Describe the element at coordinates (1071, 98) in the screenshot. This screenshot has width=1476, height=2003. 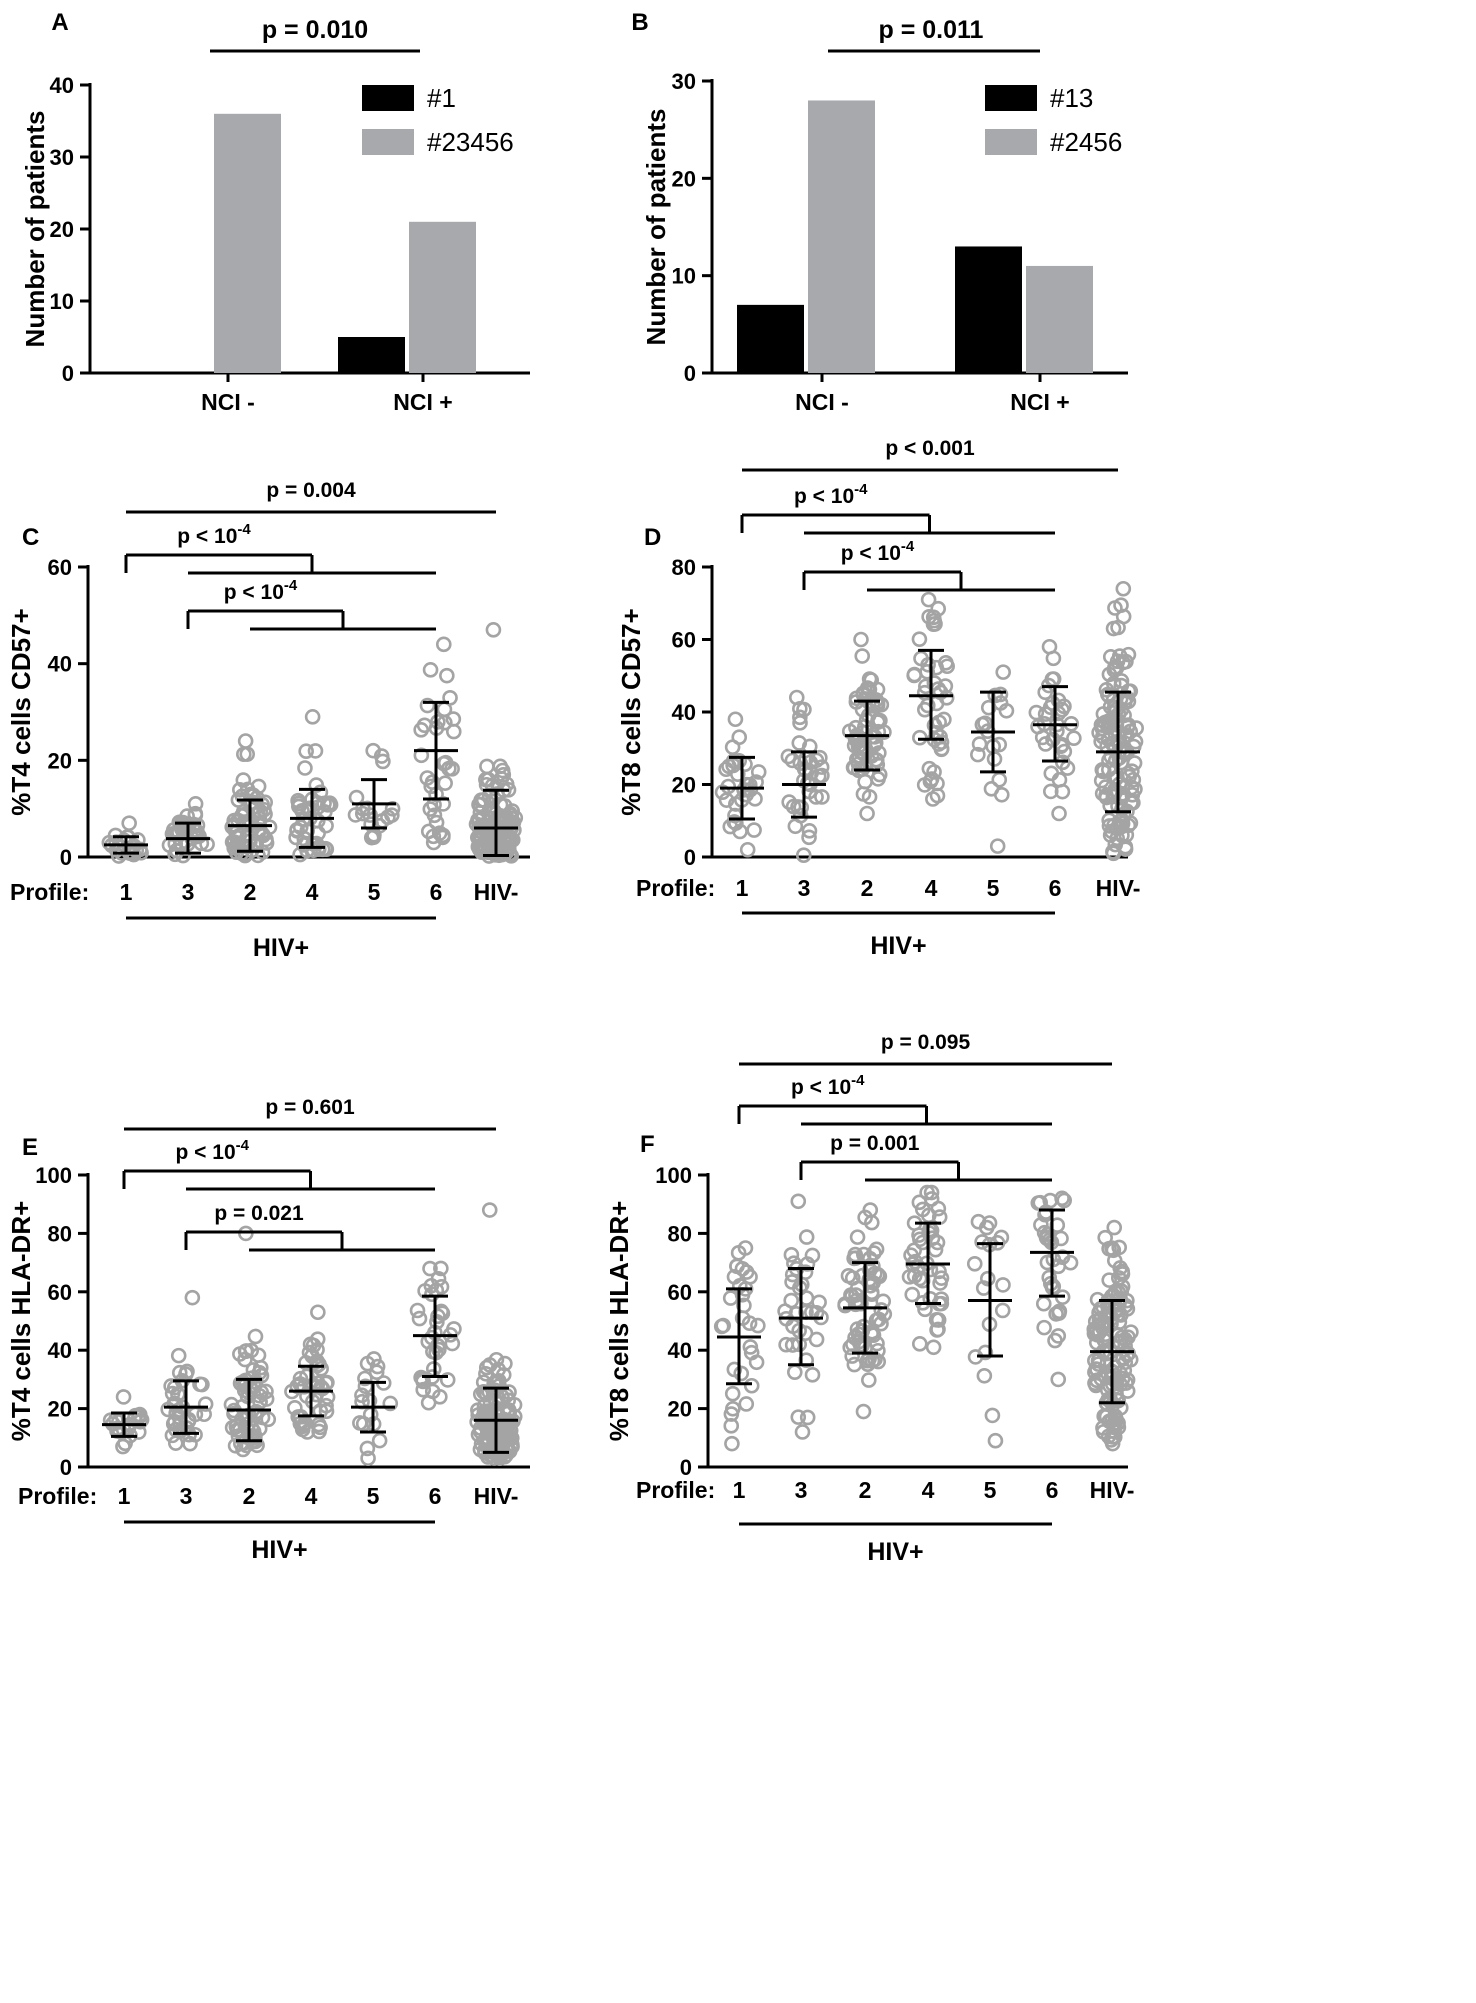
I see `legend-label: #13` at that location.